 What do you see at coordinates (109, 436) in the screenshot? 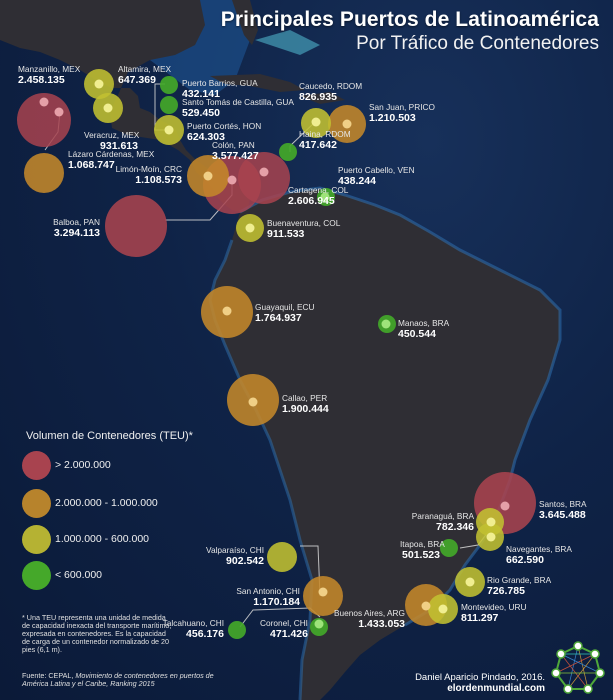
I see `legend-title: Volumen de Contenedores (TEU)*` at bounding box center [109, 436].